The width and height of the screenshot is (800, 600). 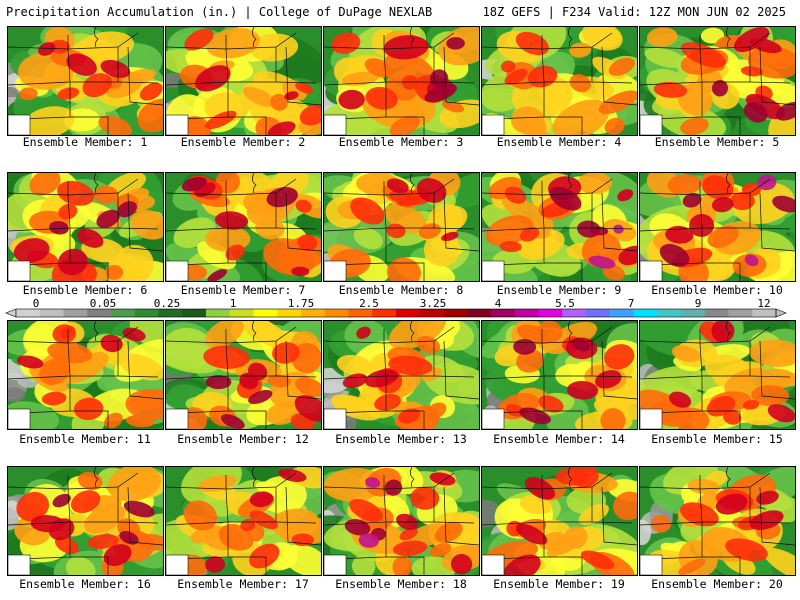 What do you see at coordinates (717, 290) in the screenshot?
I see `member-caption: Ensemble Member: 10` at bounding box center [717, 290].